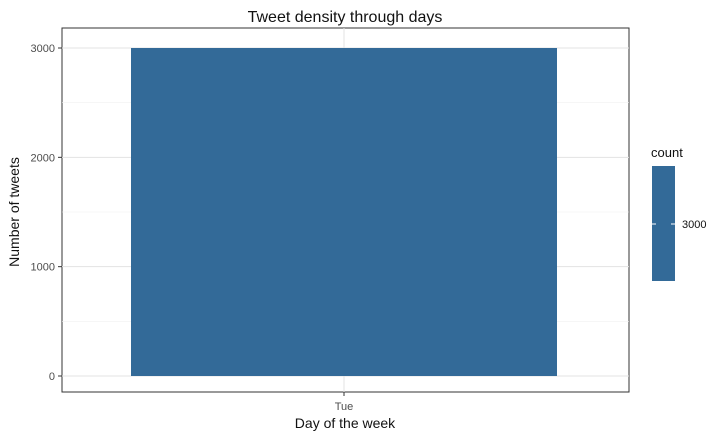 This screenshot has width=725, height=438. What do you see at coordinates (46, 213) in the screenshot?
I see `y-axis-ticks: 0 1000 2000 3000` at bounding box center [46, 213].